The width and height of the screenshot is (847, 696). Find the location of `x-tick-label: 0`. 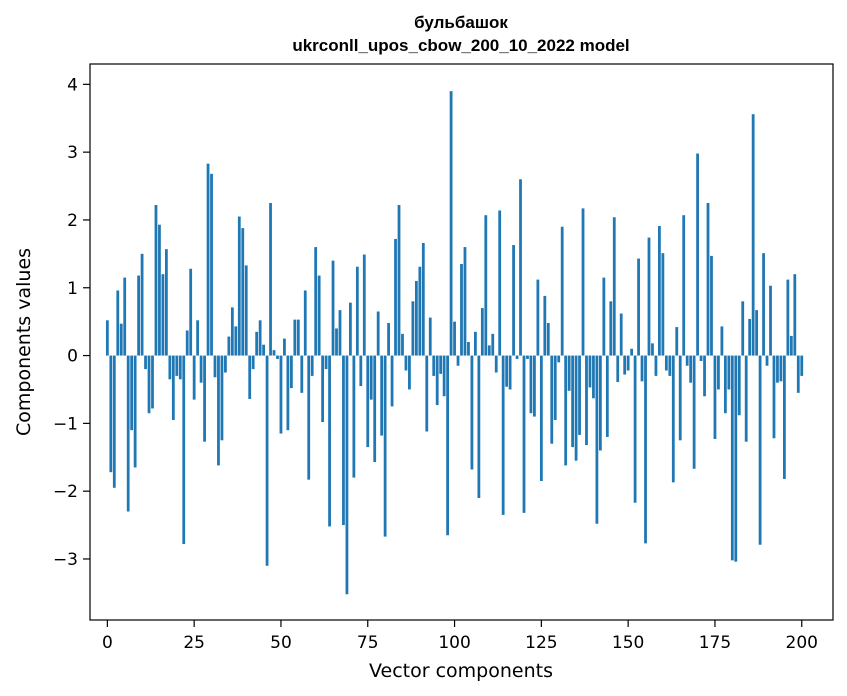

x-tick-label: 0 is located at coordinates (107, 643).